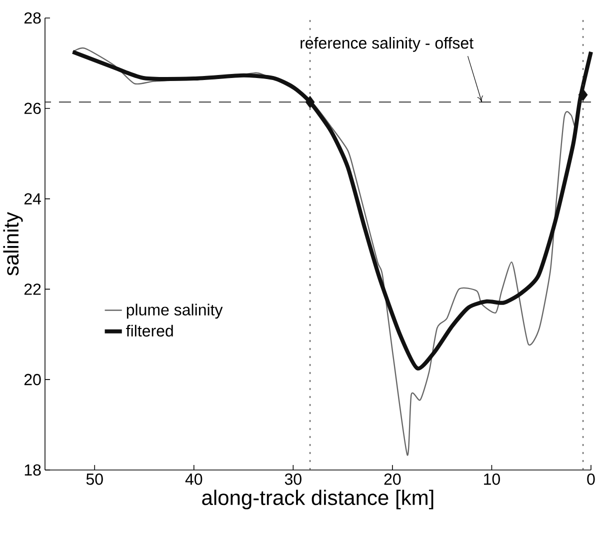 The width and height of the screenshot is (603, 537). What do you see at coordinates (32, 198) in the screenshot?
I see `y-tick-label: 24` at bounding box center [32, 198].